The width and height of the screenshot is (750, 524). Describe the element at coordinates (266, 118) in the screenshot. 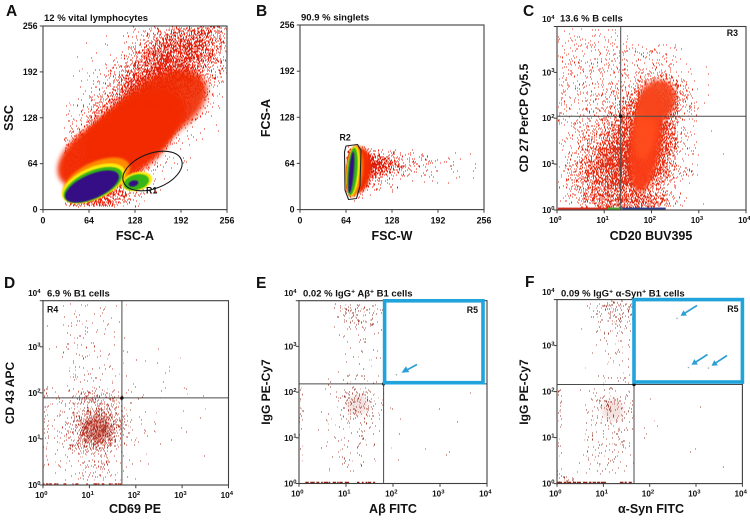

I see `svg-text: FCS-A` at that location.